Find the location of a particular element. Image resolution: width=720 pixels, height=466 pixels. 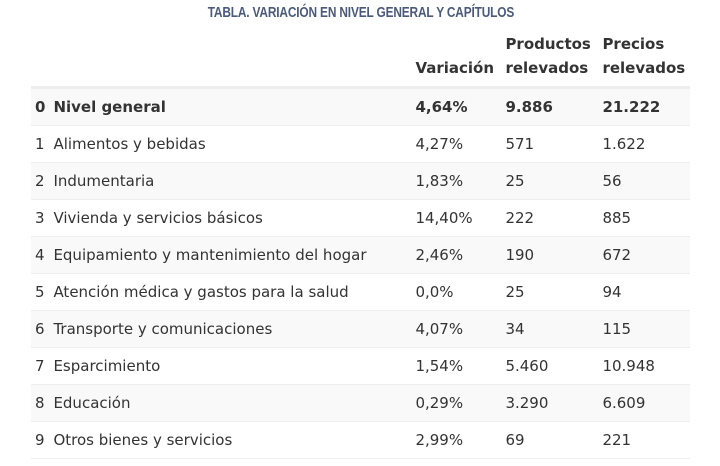

cell-variacion: 2,99% is located at coordinates (456, 440).